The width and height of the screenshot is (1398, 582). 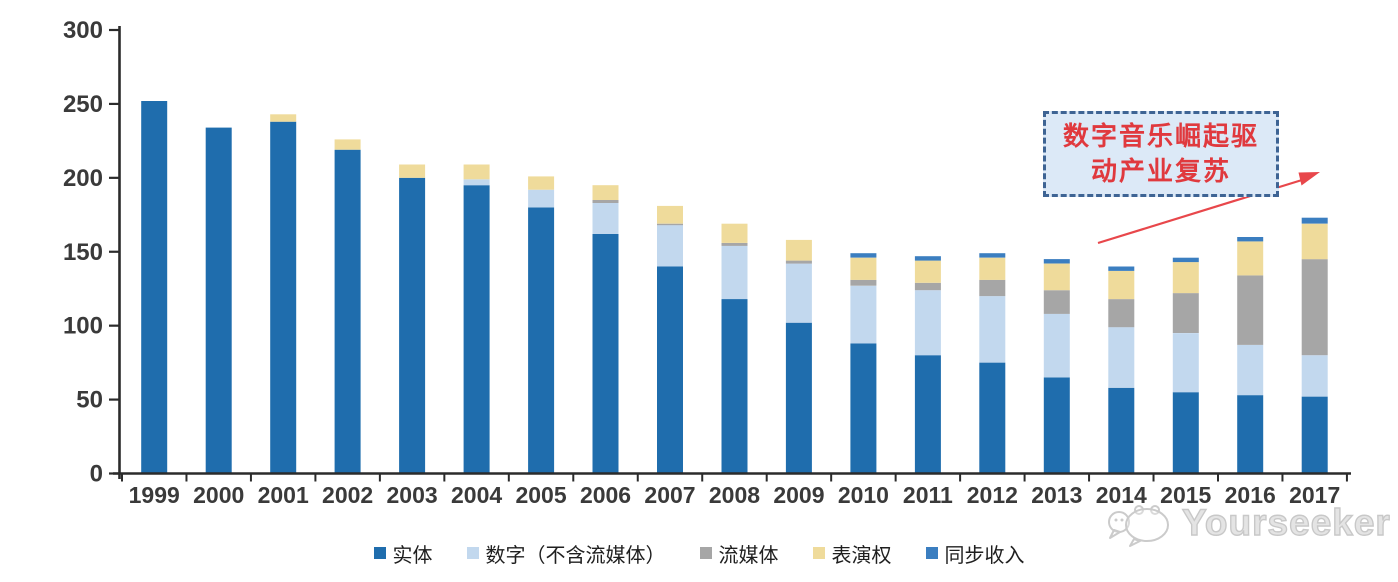 I want to click on x-tick-label: 2000, so click(x=218, y=495).